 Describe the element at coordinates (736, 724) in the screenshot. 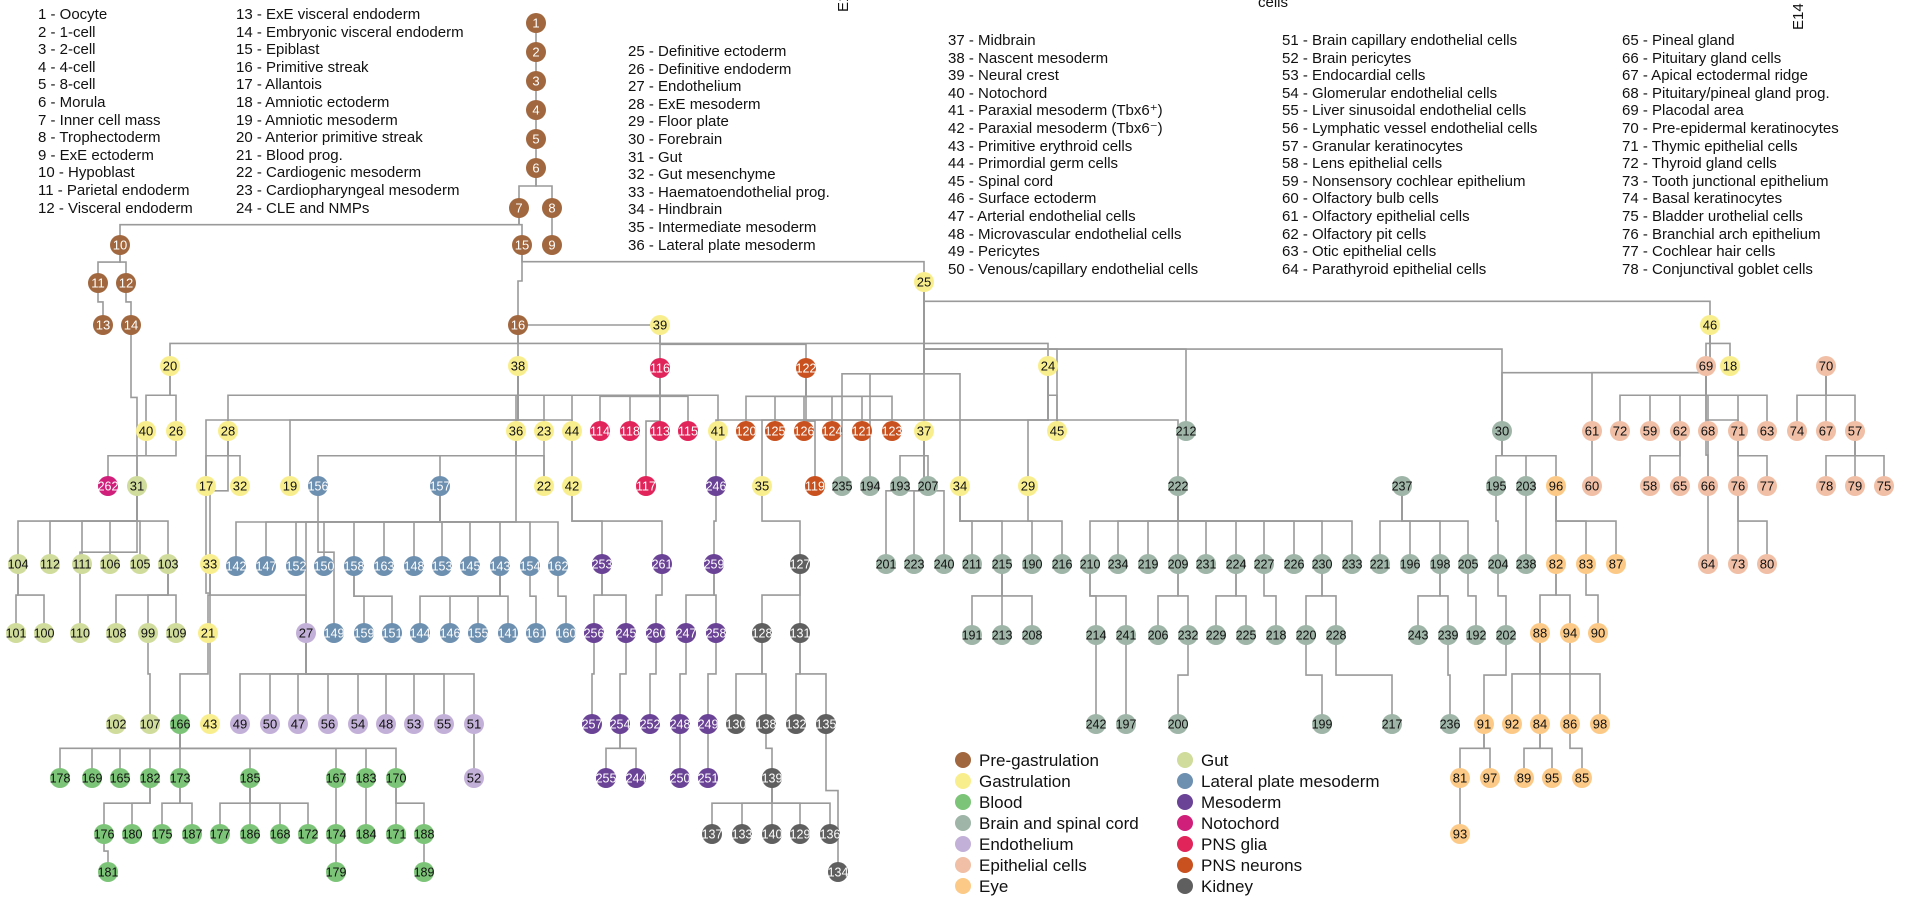

I see `tree-node-130: 130` at that location.